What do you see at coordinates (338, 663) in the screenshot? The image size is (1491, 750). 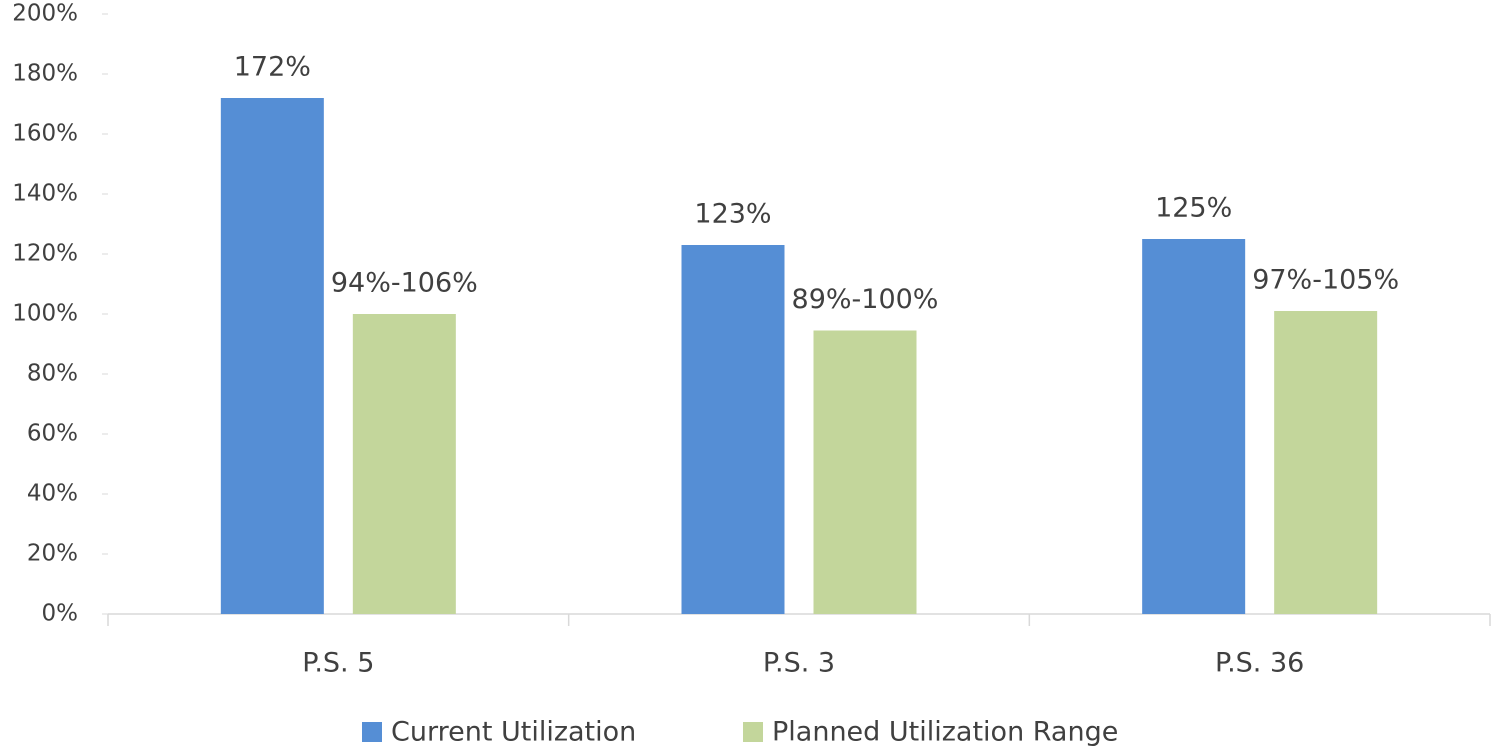 I see `x-tick-label: P.S. 5` at bounding box center [338, 663].